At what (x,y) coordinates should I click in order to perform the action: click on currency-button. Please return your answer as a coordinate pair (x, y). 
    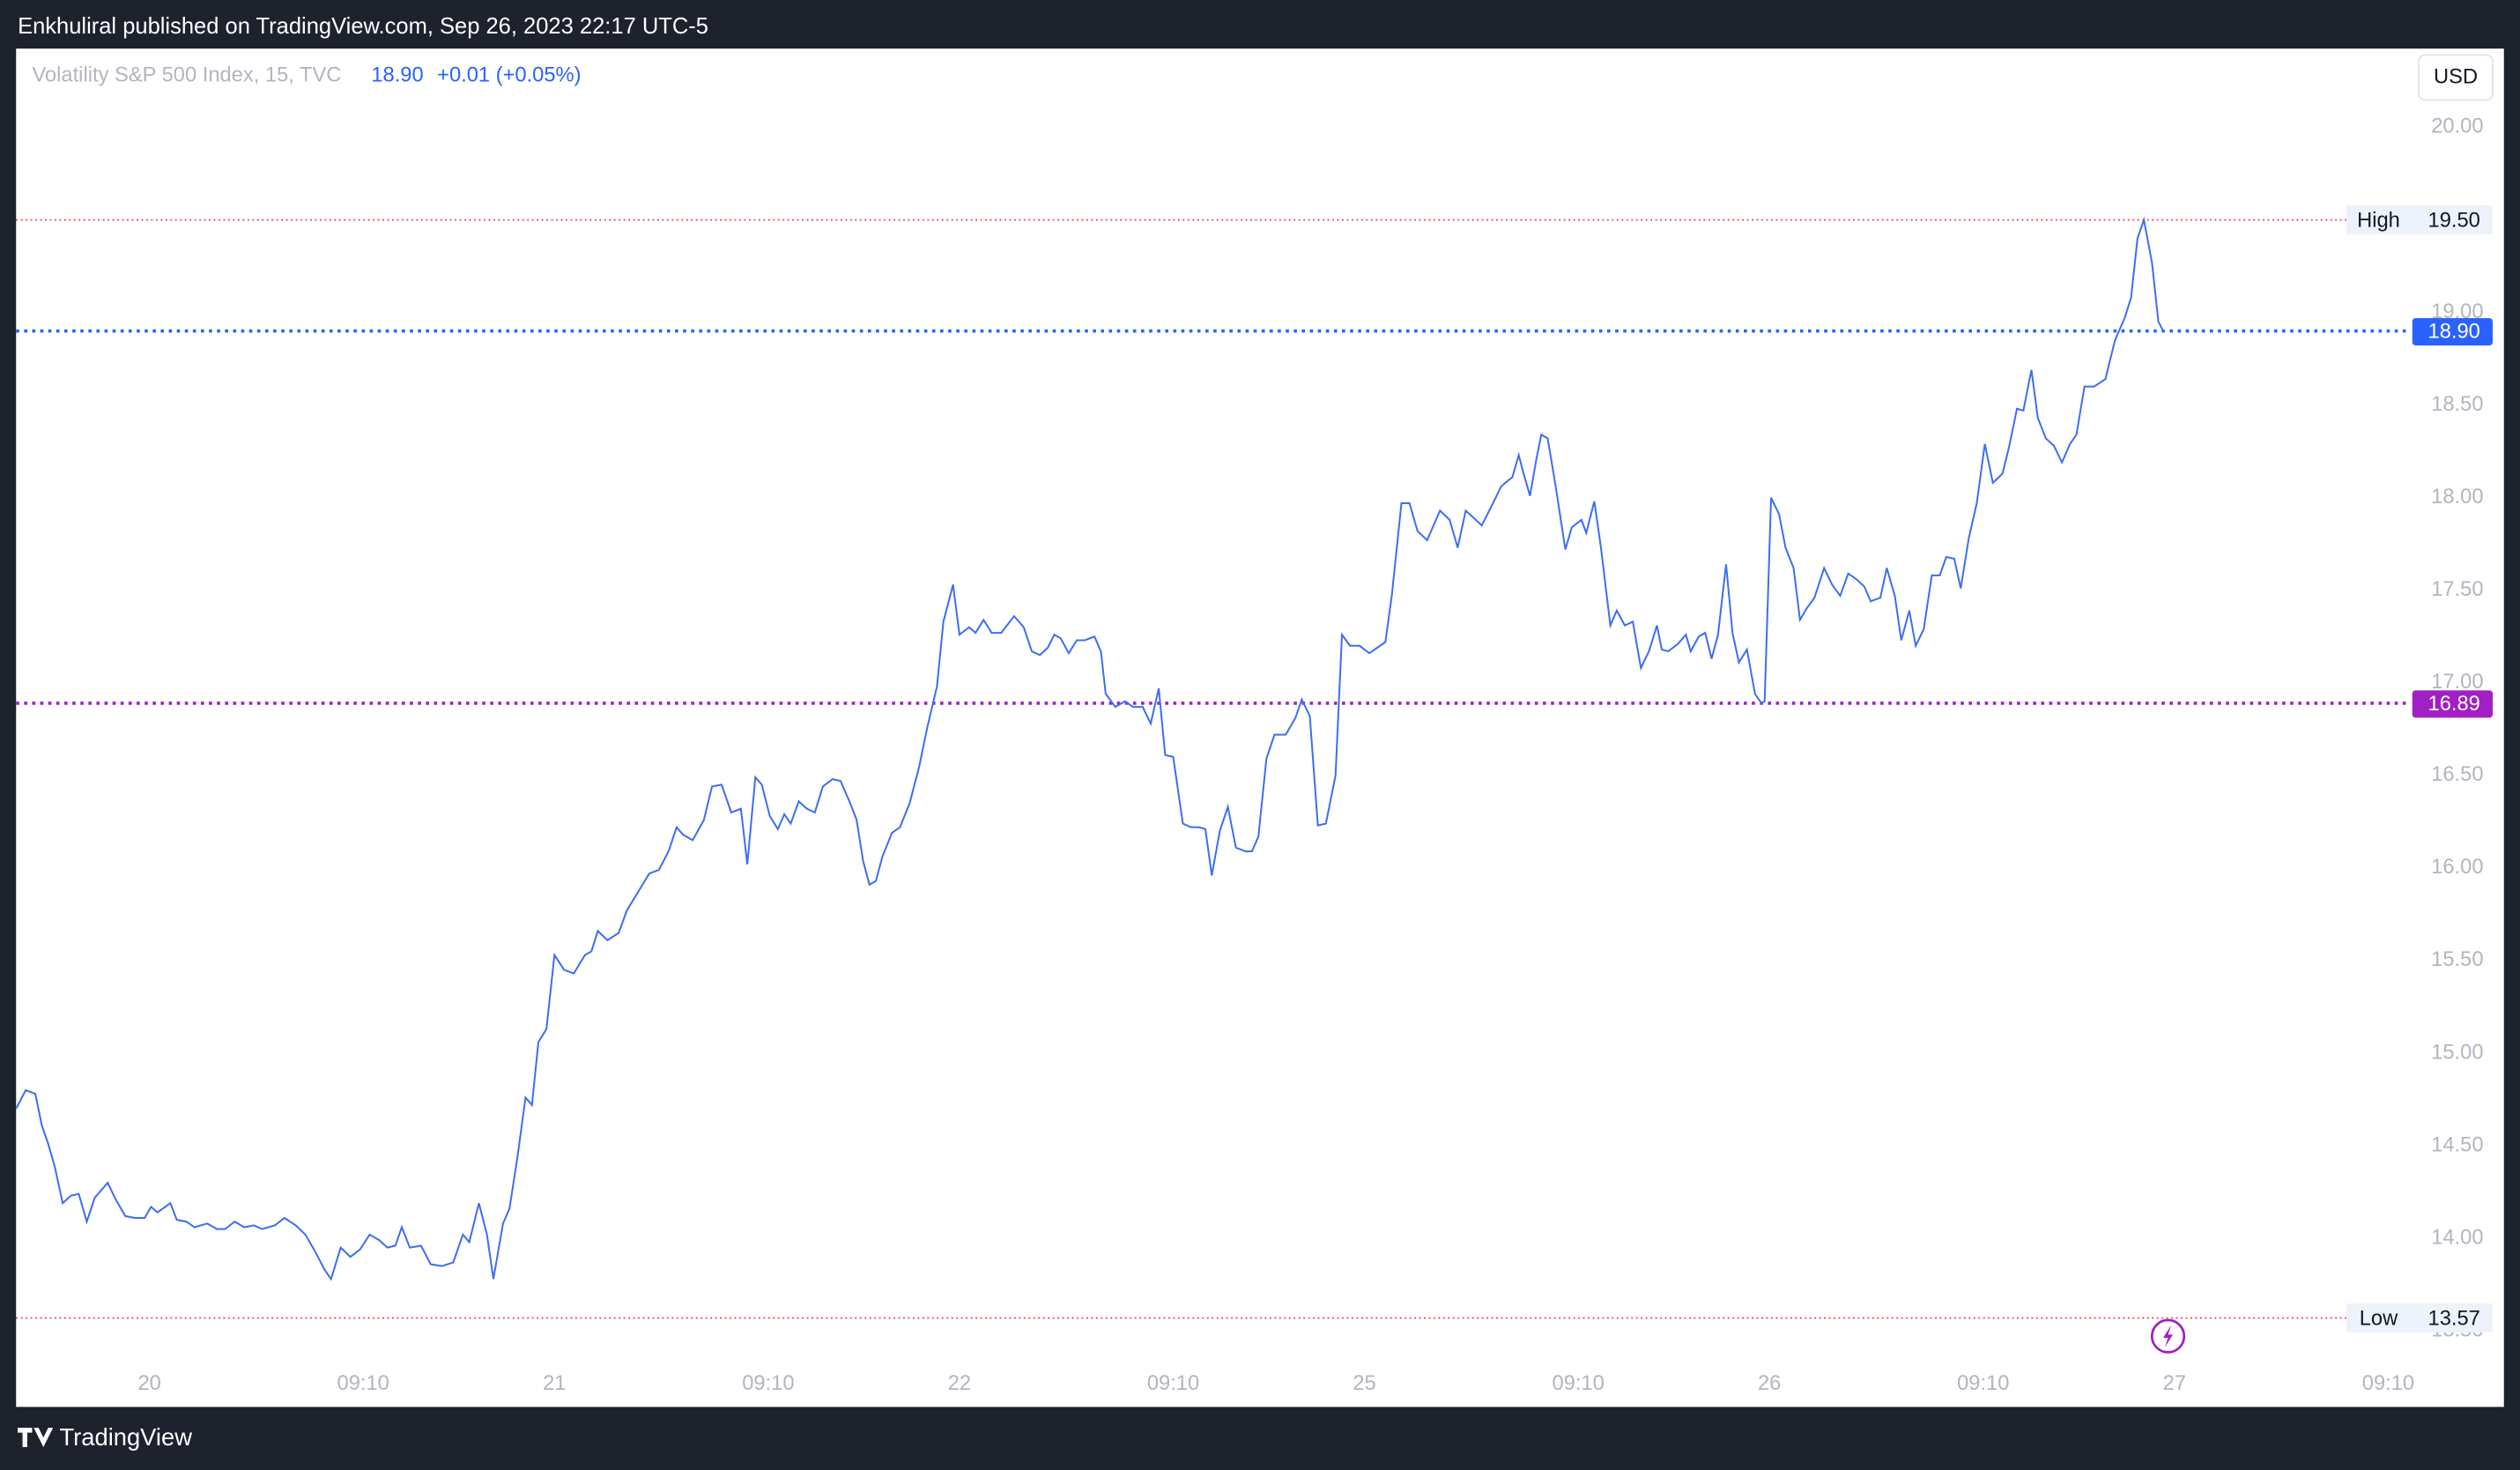
    Looking at the image, I should click on (2456, 77).